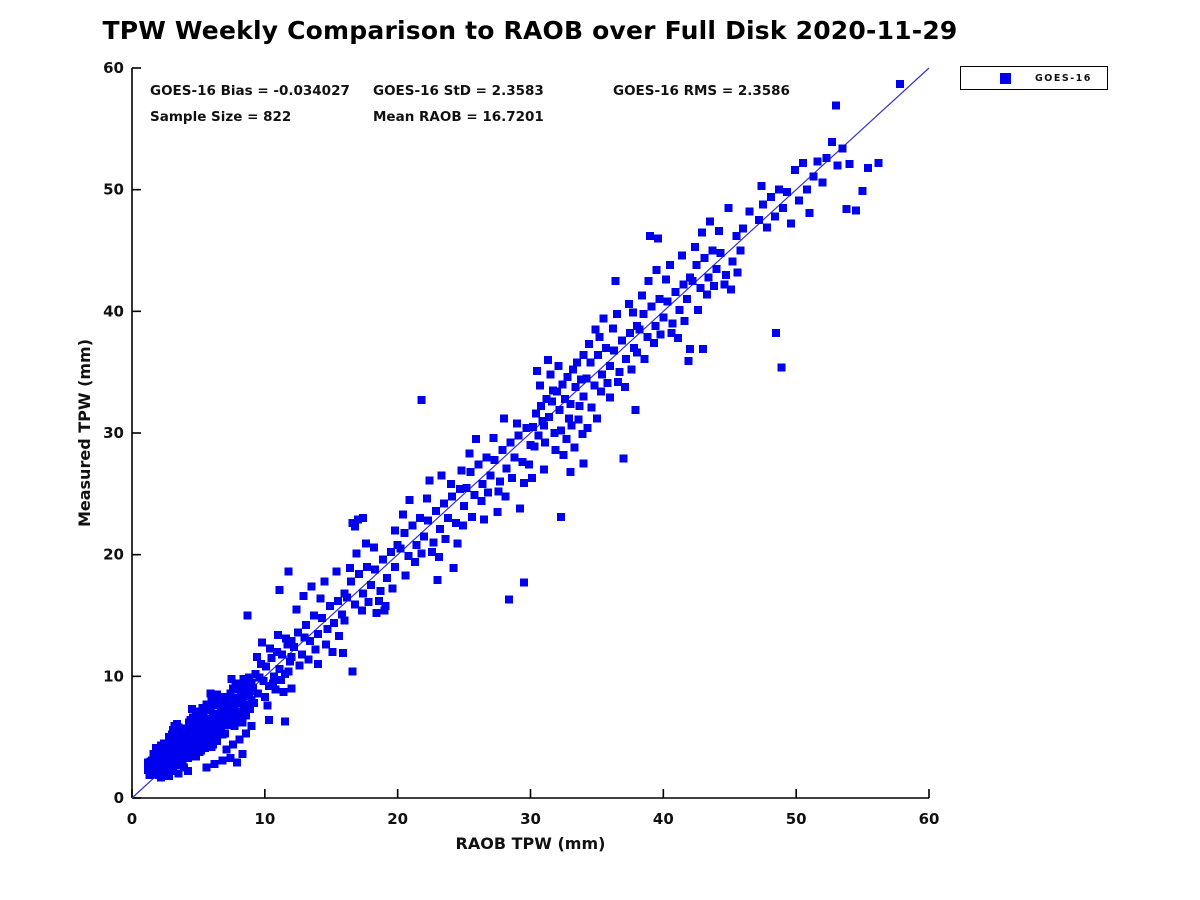  I want to click on stat-sample-size-text: Sample Size = 822, so click(221, 117).